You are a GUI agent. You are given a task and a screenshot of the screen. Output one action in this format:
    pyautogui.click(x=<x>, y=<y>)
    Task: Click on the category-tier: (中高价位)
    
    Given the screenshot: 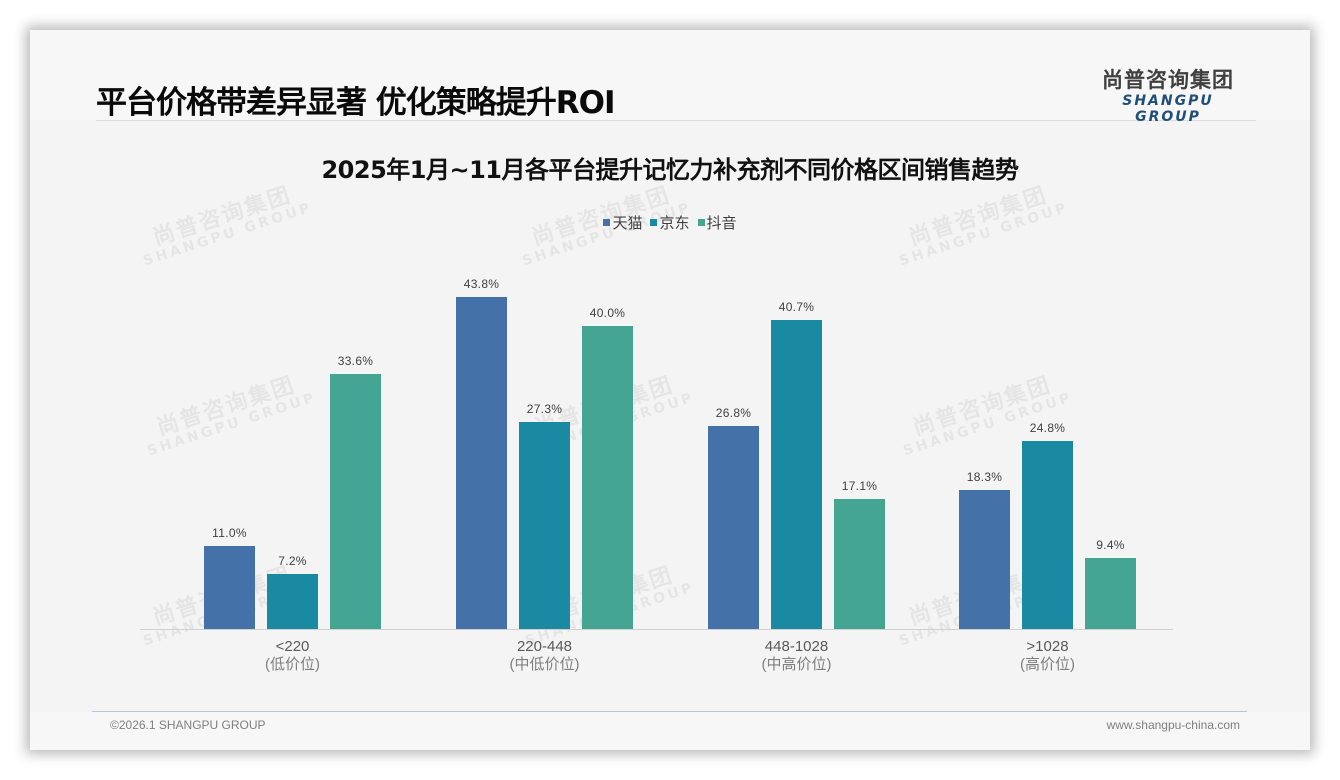 What is the action you would take?
    pyautogui.click(x=796, y=664)
    